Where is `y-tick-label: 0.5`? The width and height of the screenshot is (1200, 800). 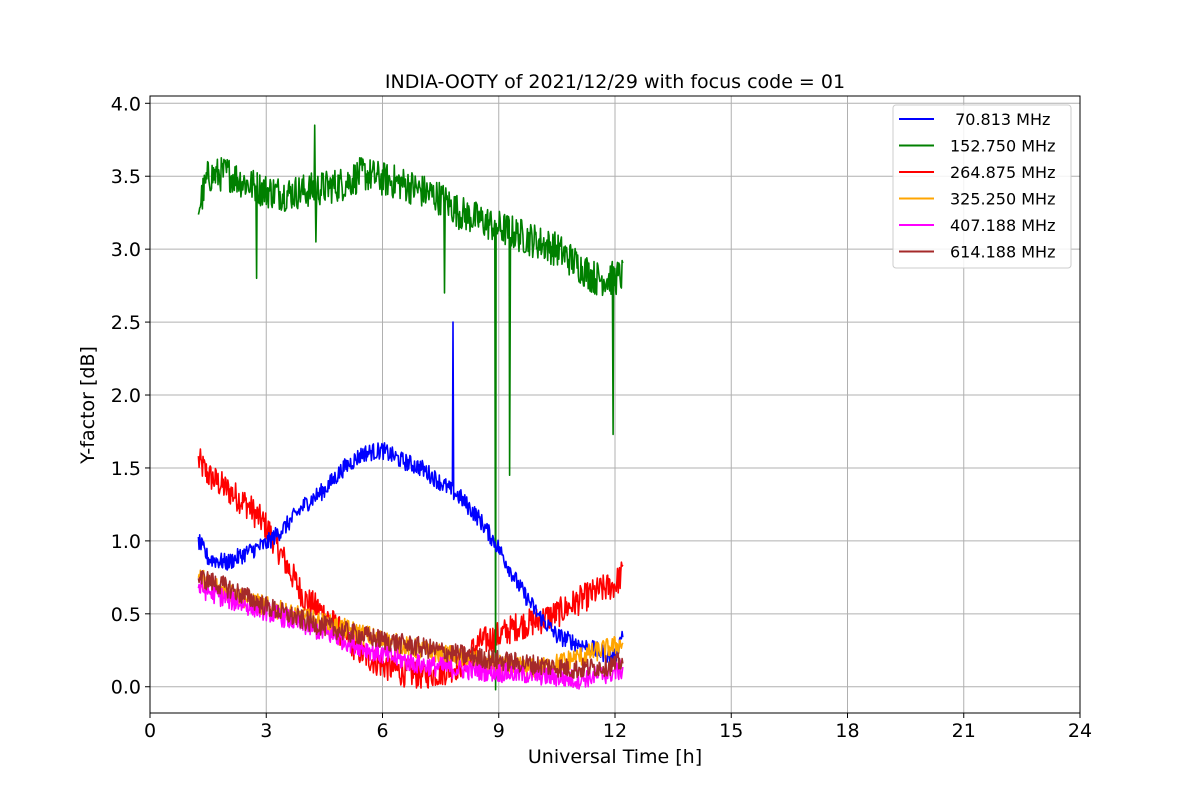 y-tick-label: 0.5 is located at coordinates (126, 615).